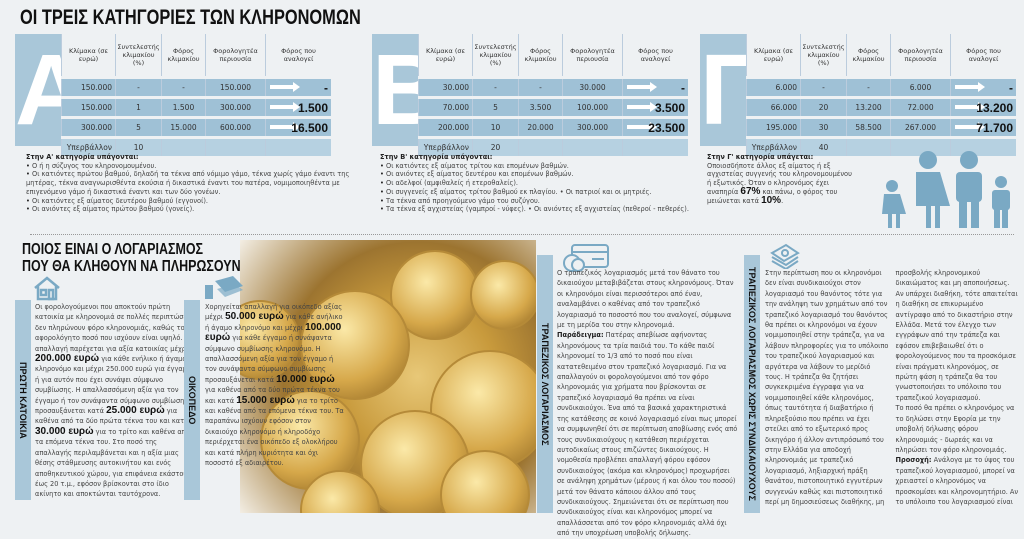 The width and height of the screenshot is (1024, 539). Describe the element at coordinates (666, 127) in the screenshot. I see `tax-due: 23.500` at that location.